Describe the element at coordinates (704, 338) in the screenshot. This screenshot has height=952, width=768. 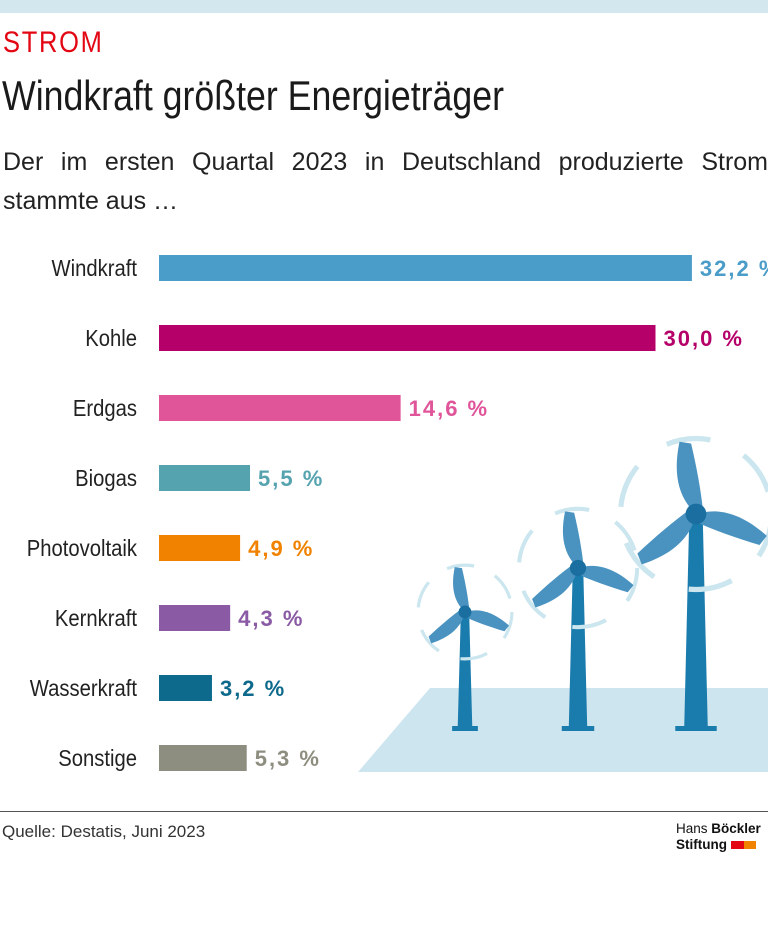
I see `value-label: 30,0 %` at that location.